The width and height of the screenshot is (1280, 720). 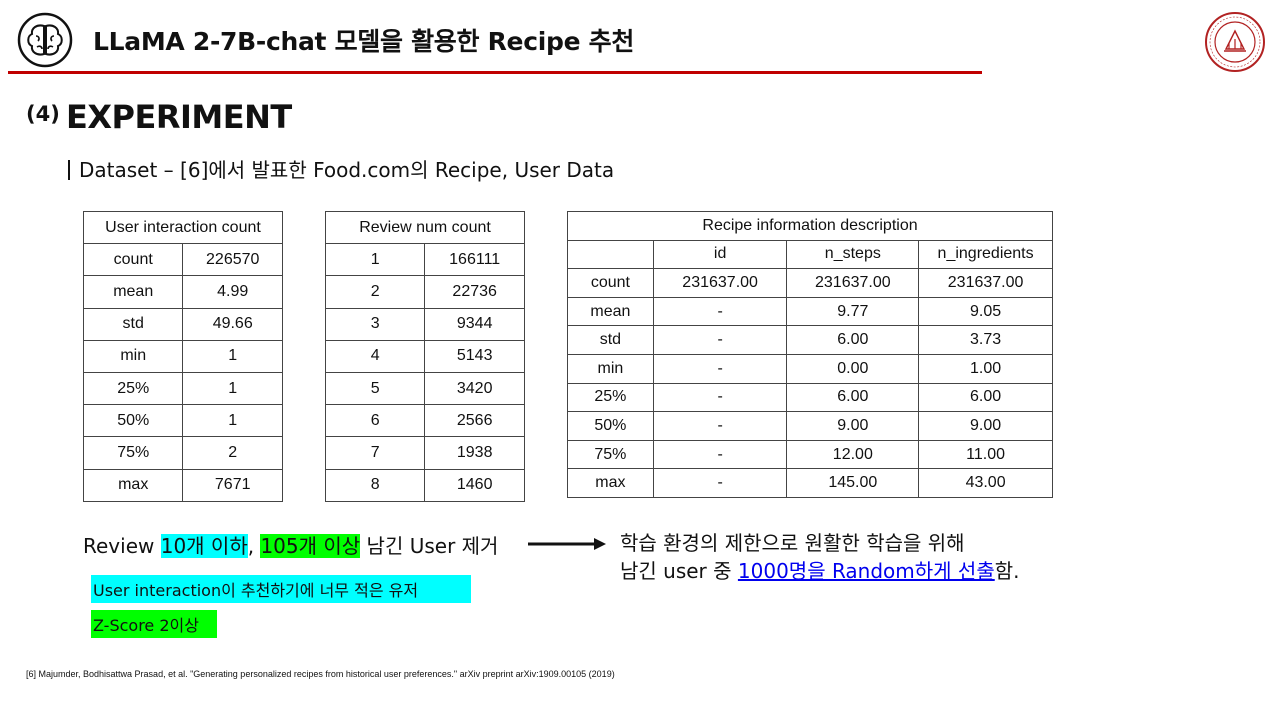 I want to click on highlight-low-count: 10개 이하, so click(x=204, y=546).